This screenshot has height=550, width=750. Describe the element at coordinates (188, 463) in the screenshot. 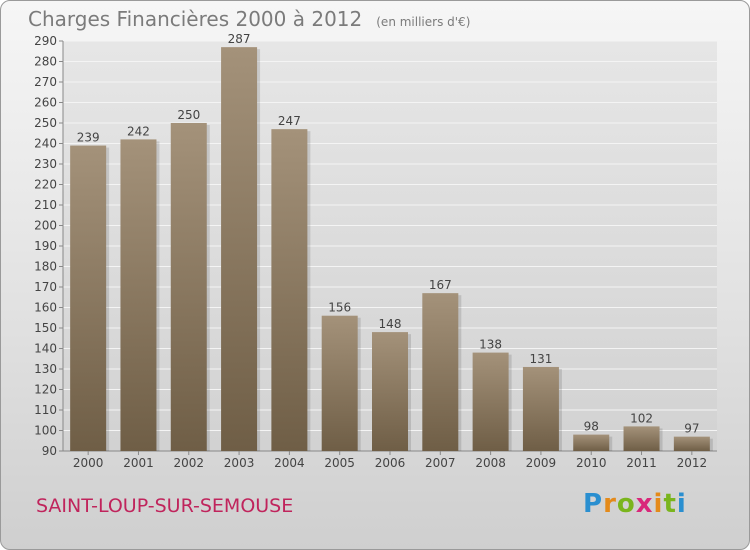

I see `x-tick-label: 2002` at that location.